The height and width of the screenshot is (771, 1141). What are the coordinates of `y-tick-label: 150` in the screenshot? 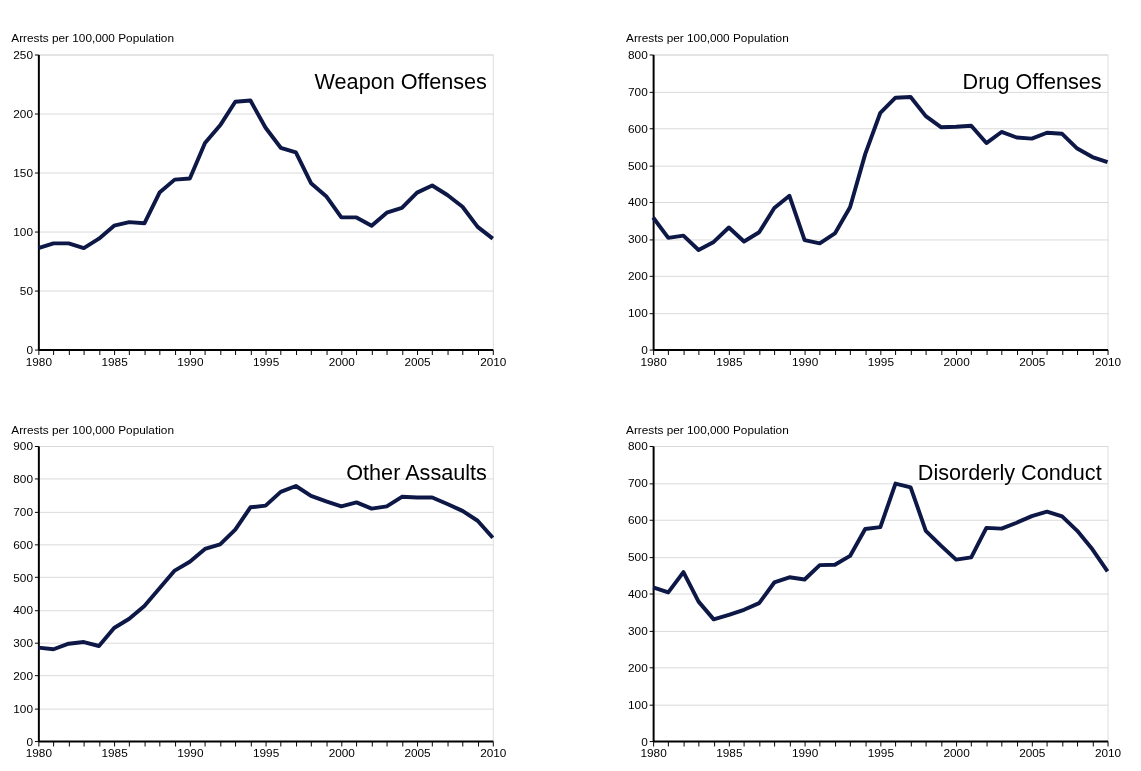 It's located at (23, 172).